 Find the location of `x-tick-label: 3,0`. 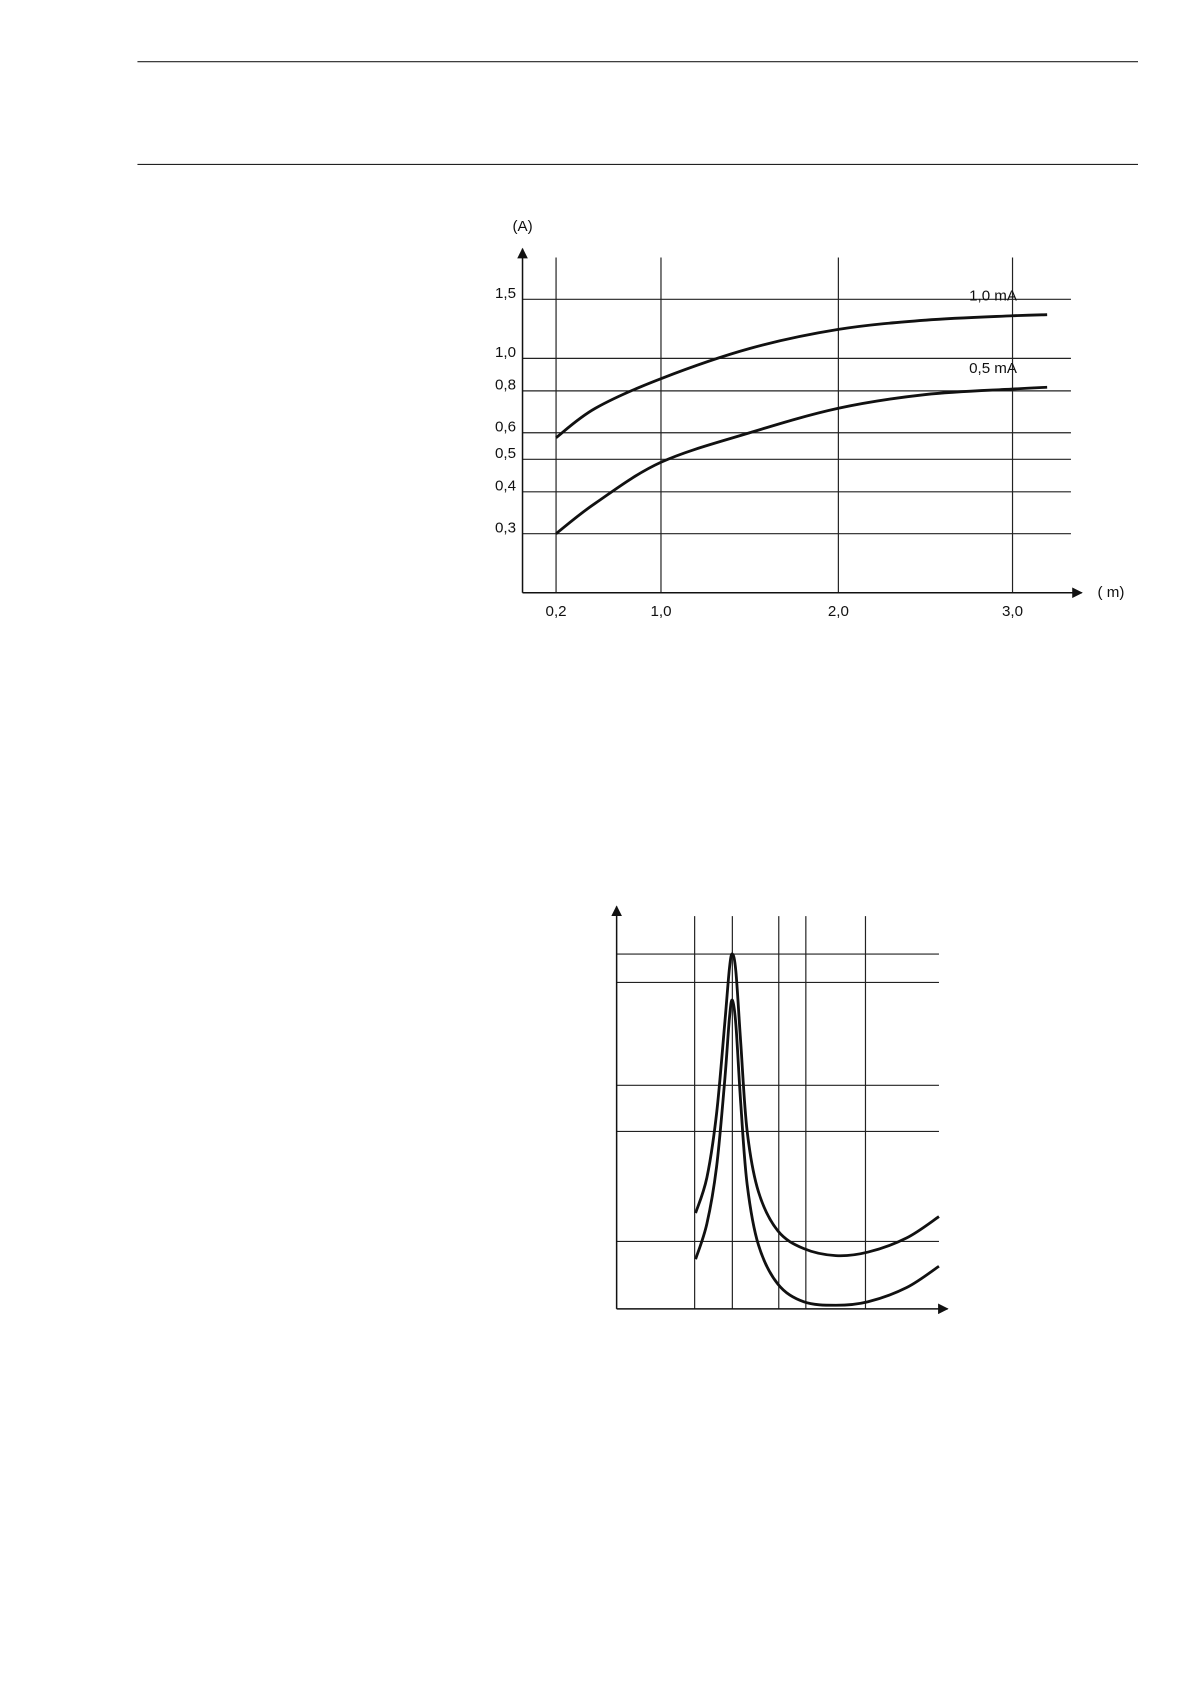

x-tick-label: 3,0 is located at coordinates (1012, 611).